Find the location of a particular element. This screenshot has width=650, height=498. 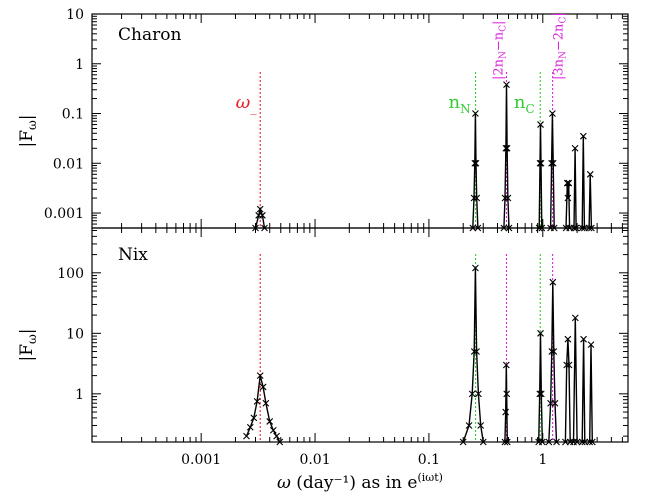

x-axis-label: ω (day⁻¹) as in e(iωt) is located at coordinates (360, 482).